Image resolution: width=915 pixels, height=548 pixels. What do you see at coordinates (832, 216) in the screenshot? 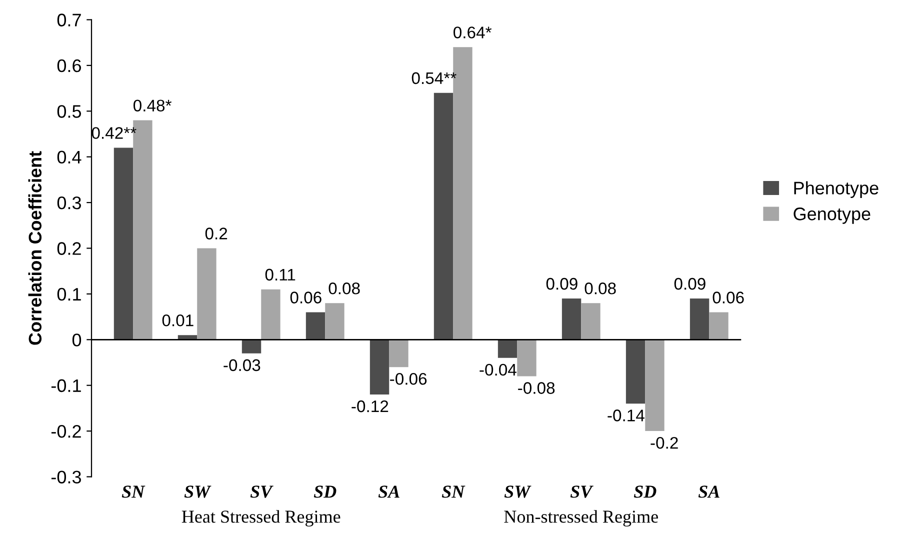
I see `legend-label: Genotype` at bounding box center [832, 216].